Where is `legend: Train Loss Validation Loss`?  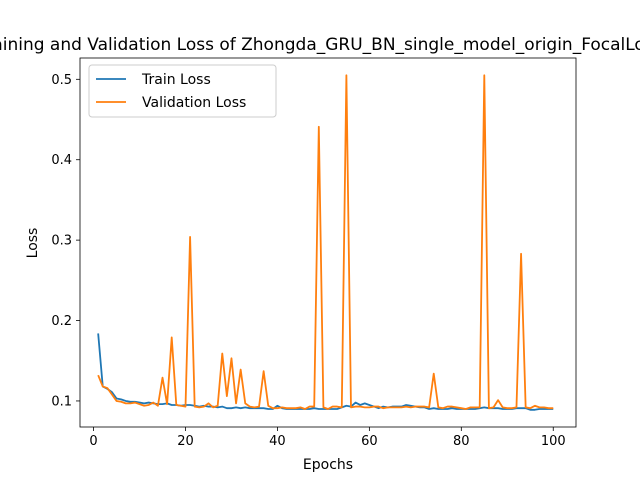 legend: Train Loss Validation Loss is located at coordinates (182, 91).